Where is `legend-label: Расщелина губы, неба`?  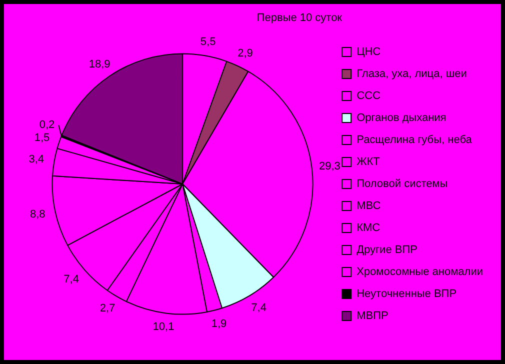
legend-label: Расщелина губы, неба is located at coordinates (414, 140).